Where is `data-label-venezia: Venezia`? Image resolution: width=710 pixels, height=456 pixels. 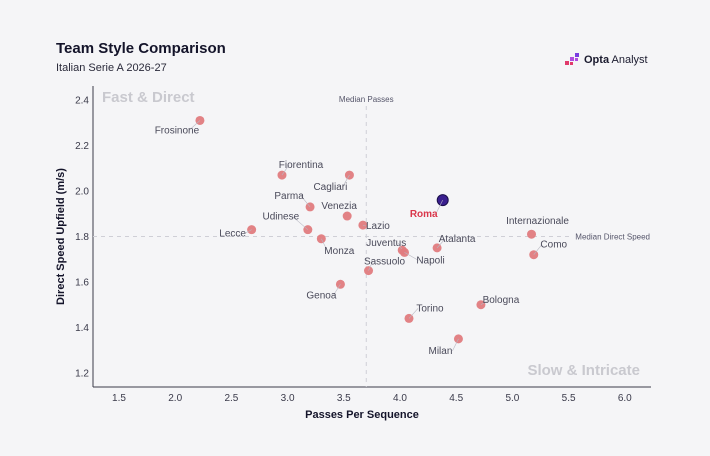 data-label-venezia: Venezia is located at coordinates (339, 206).